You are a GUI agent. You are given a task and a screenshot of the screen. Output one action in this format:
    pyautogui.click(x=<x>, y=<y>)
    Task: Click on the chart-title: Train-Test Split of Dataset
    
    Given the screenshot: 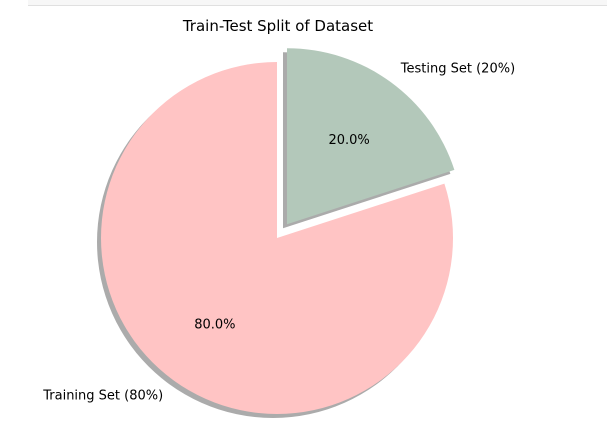 What is the action you would take?
    pyautogui.click(x=277, y=26)
    